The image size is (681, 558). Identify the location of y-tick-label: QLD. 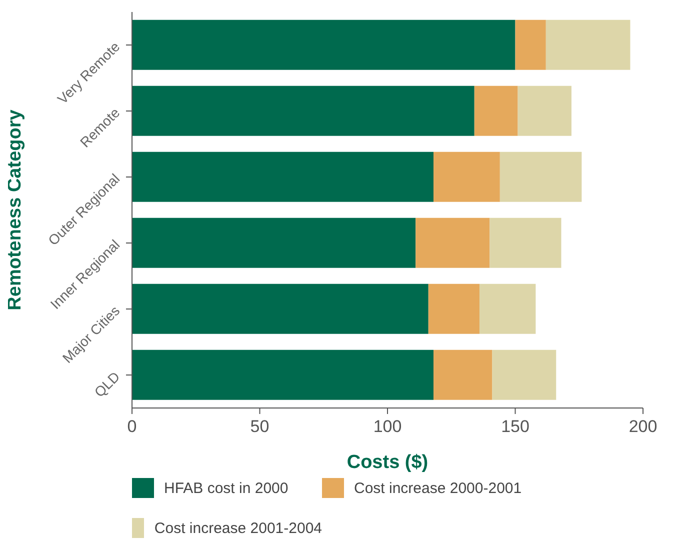
(107, 384).